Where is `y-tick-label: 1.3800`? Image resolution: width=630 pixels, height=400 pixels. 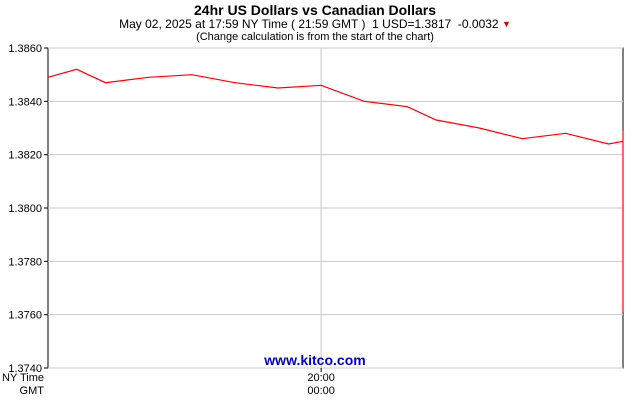
y-tick-label: 1.3800 is located at coordinates (25, 209).